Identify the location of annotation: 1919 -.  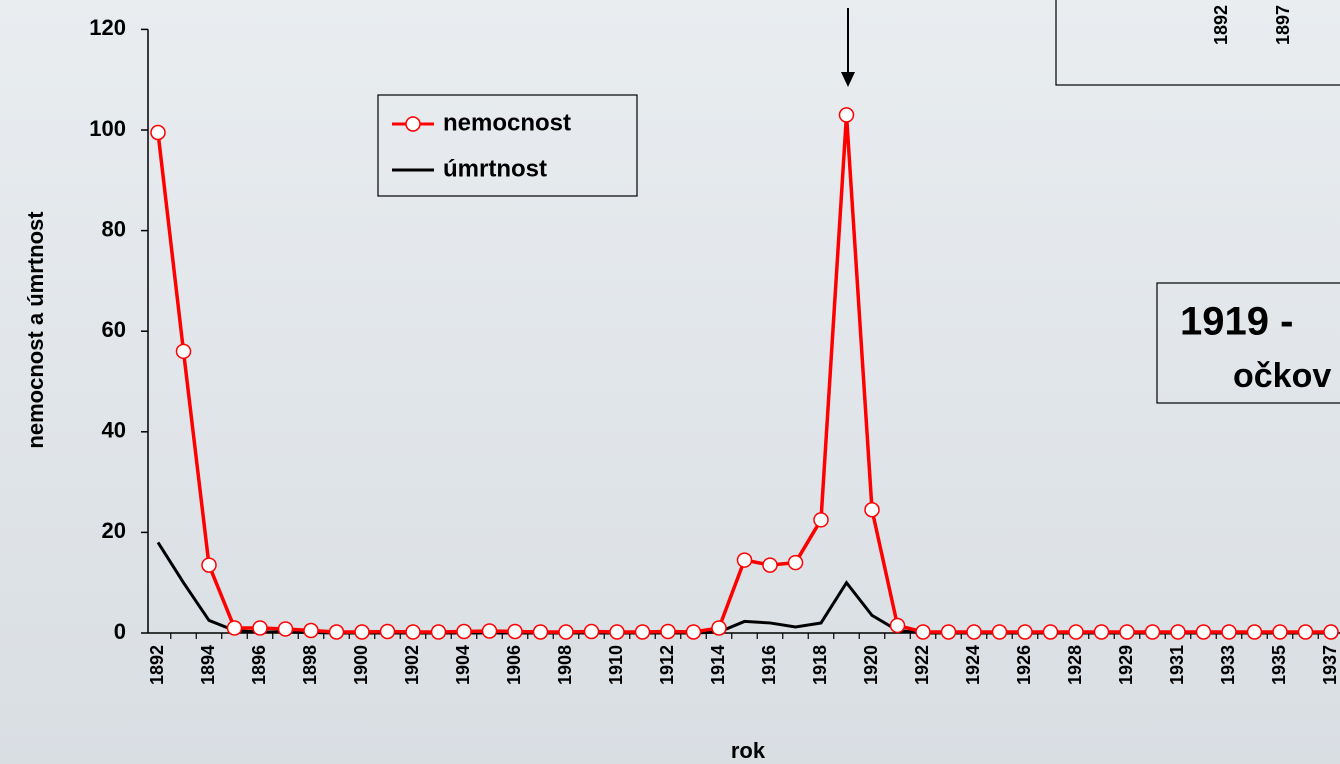
(1236, 322).